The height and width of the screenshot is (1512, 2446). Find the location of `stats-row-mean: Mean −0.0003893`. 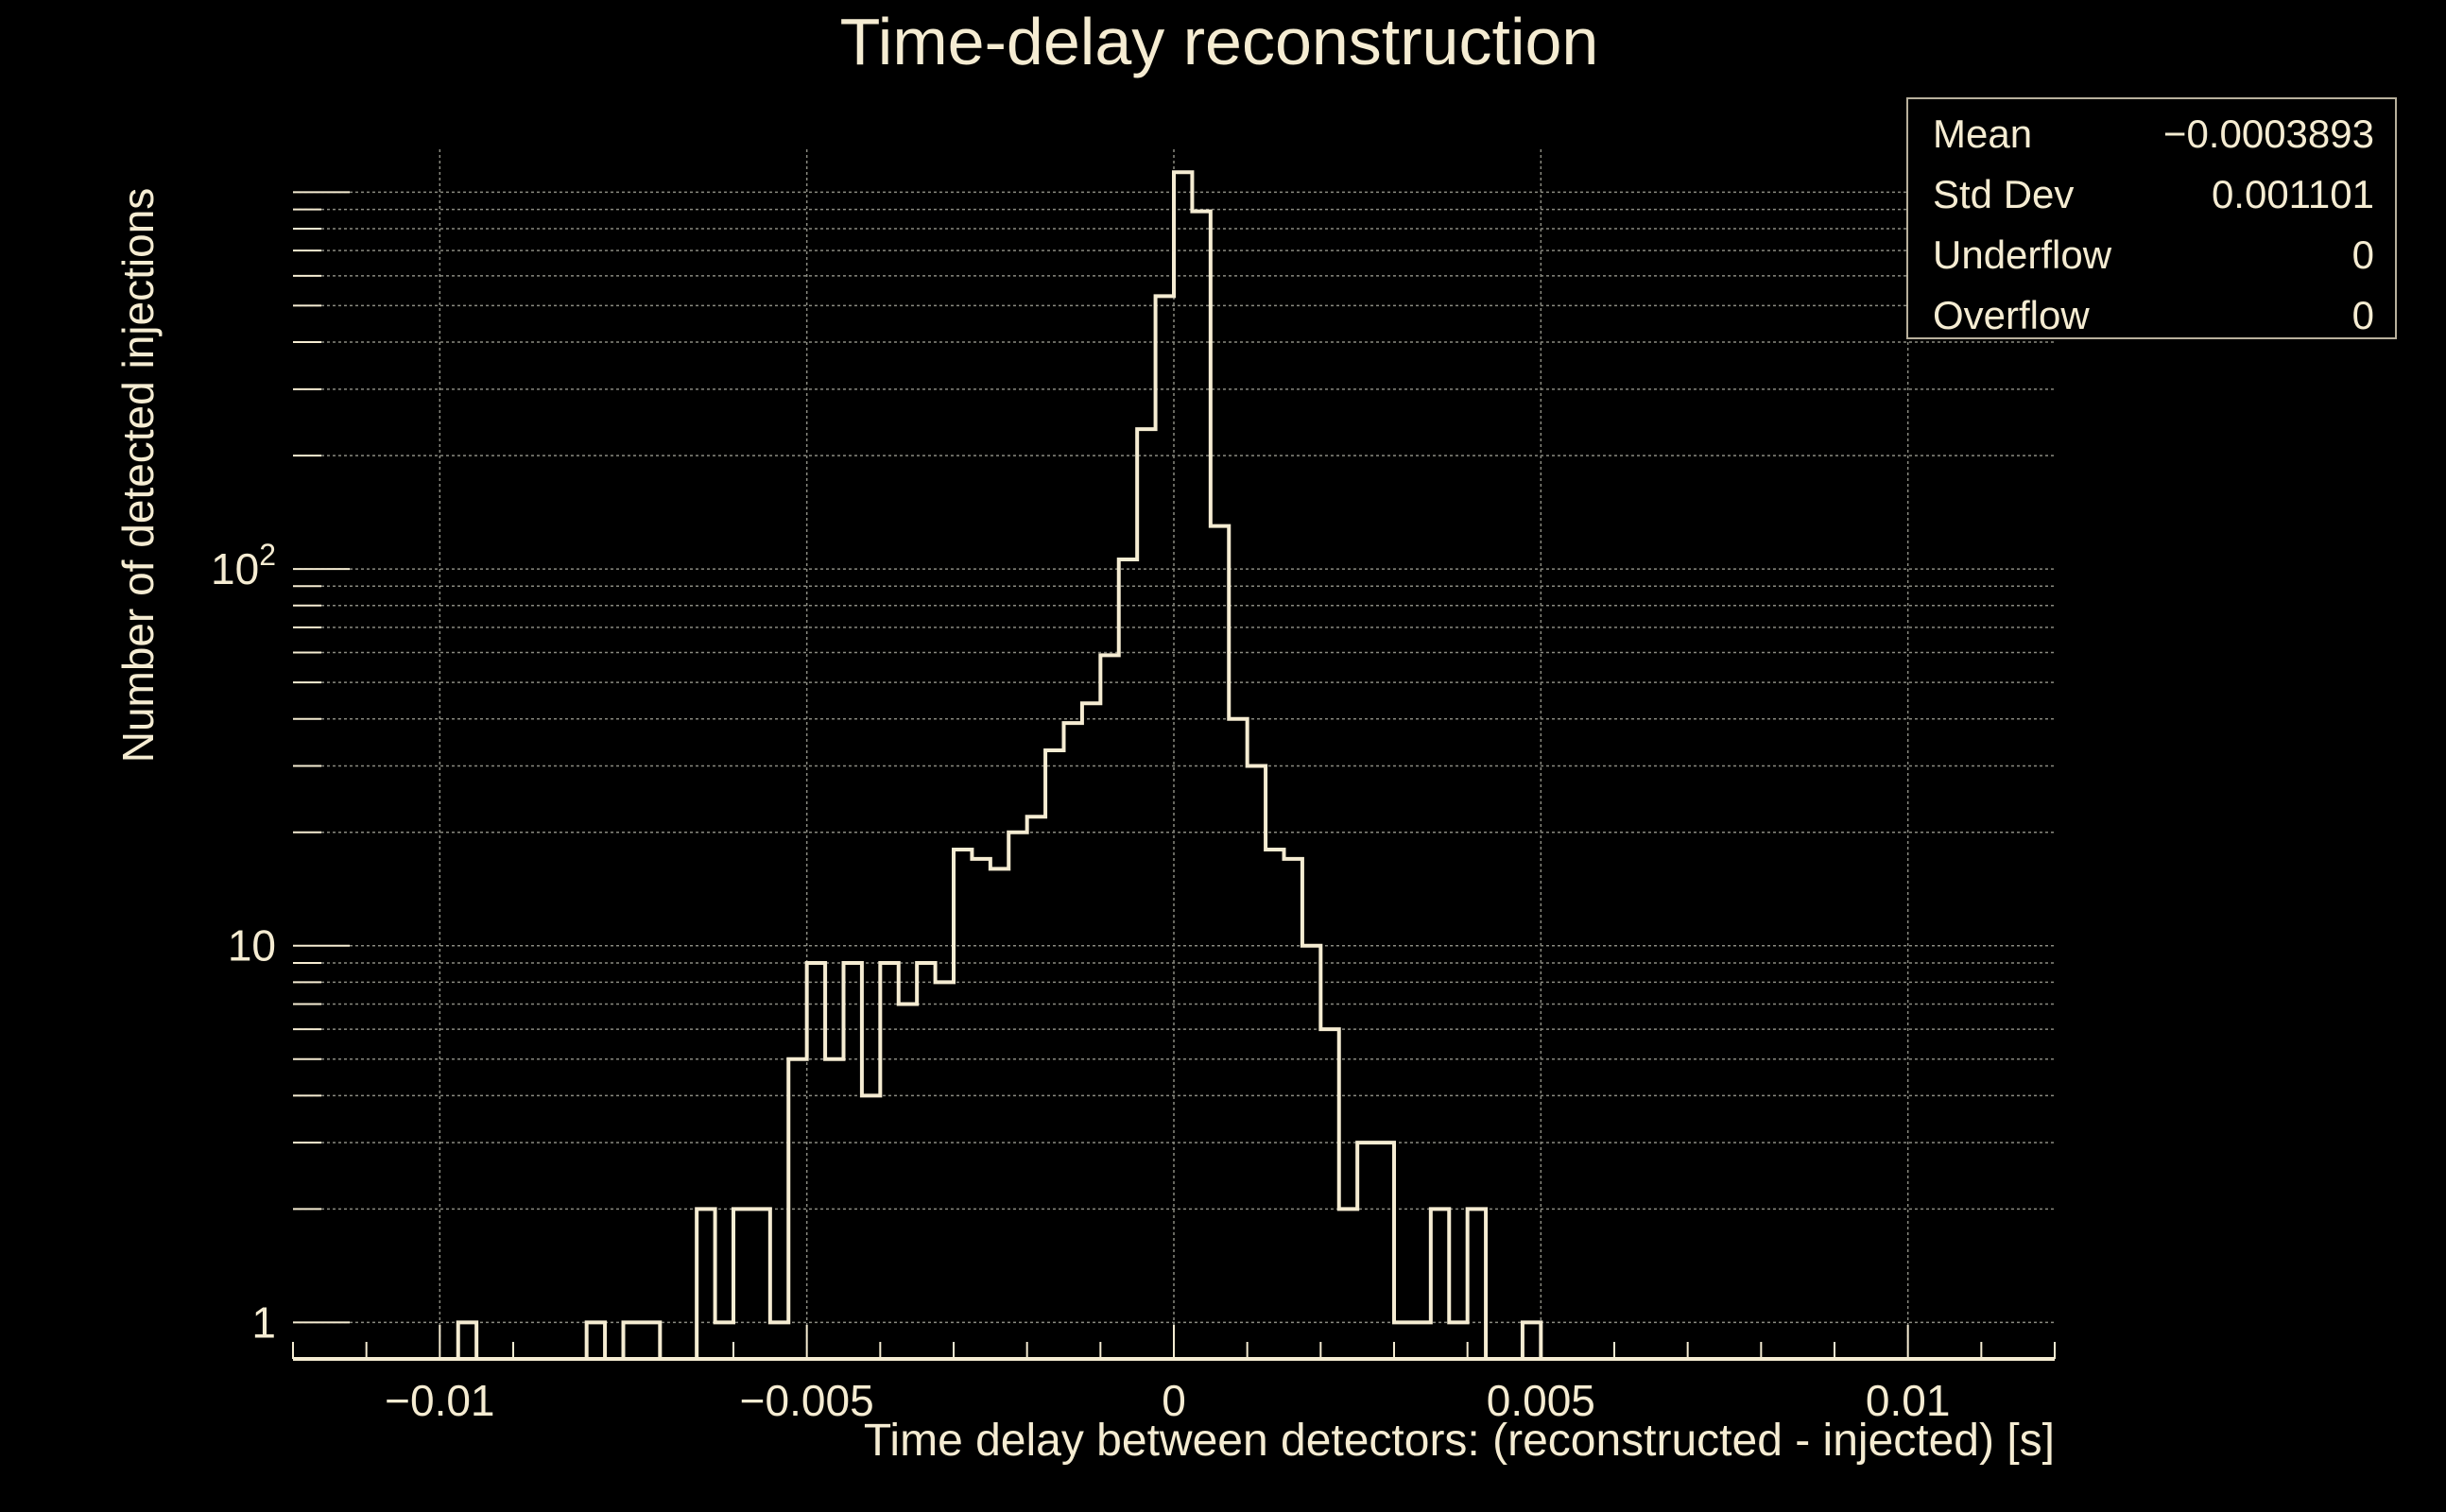

stats-row-mean: Mean −0.0003893 is located at coordinates (2153, 134).